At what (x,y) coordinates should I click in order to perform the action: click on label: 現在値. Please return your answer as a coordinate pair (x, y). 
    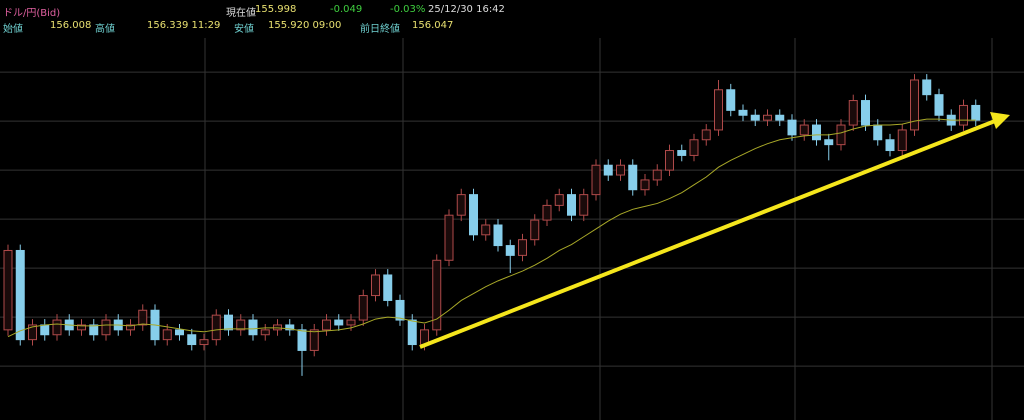
    Looking at the image, I should click on (241, 13).